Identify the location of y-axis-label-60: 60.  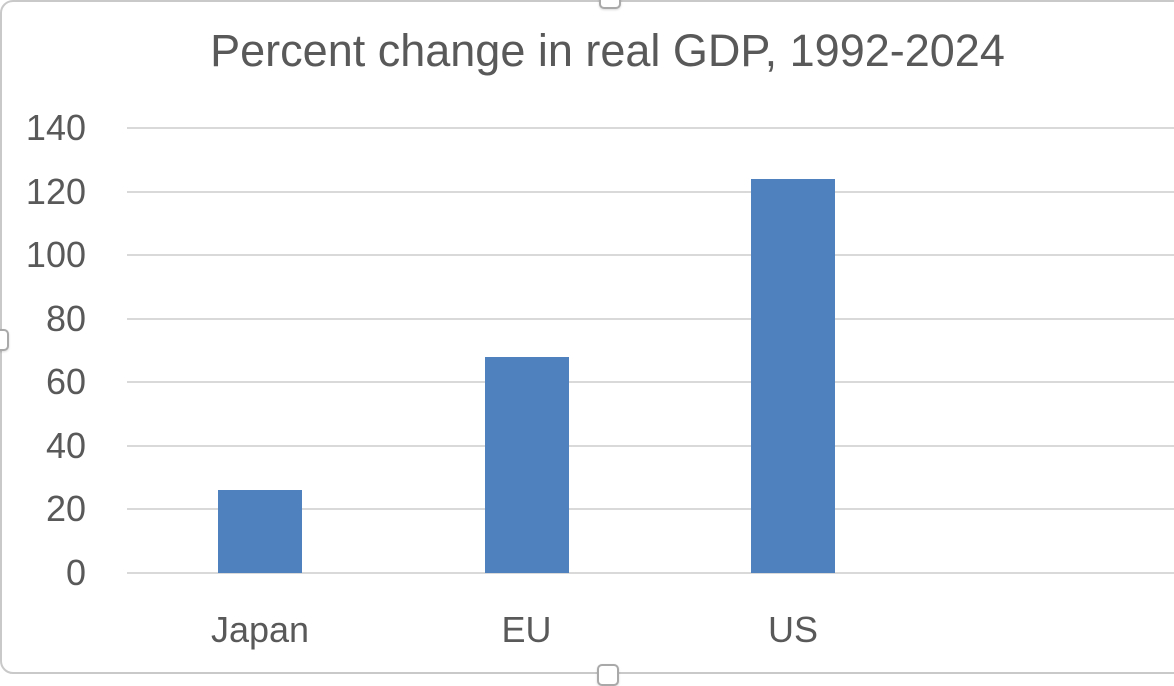
(65, 382).